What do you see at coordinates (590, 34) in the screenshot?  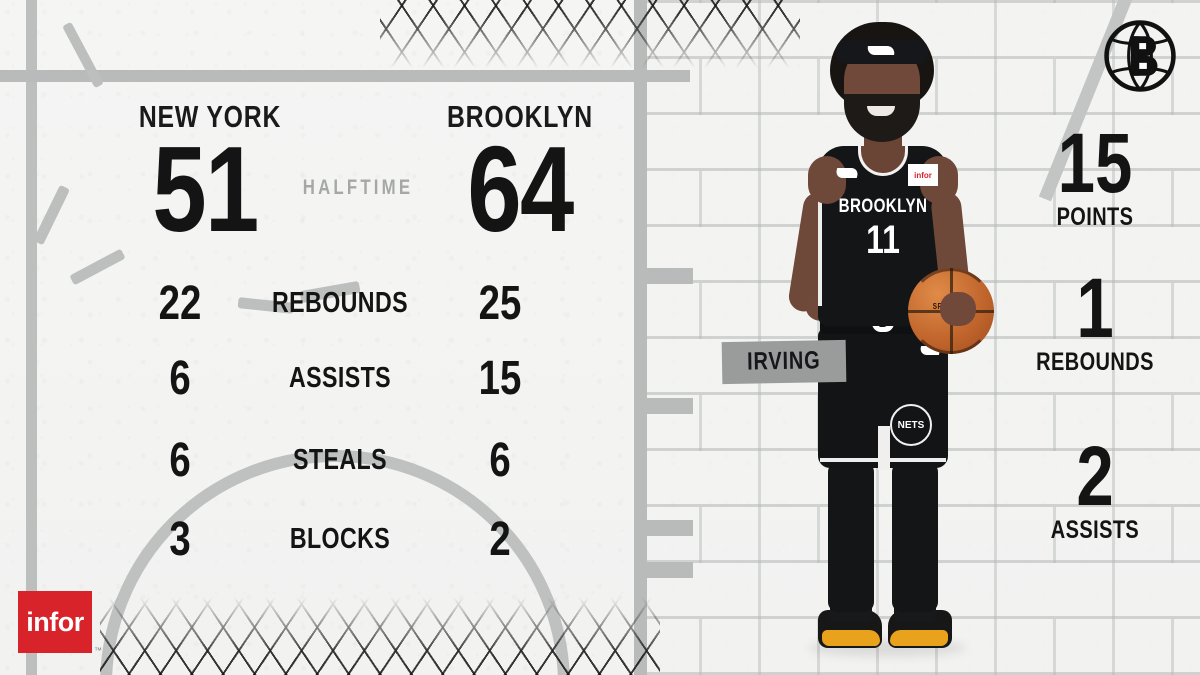 I see `net-crosshatch-top` at bounding box center [590, 34].